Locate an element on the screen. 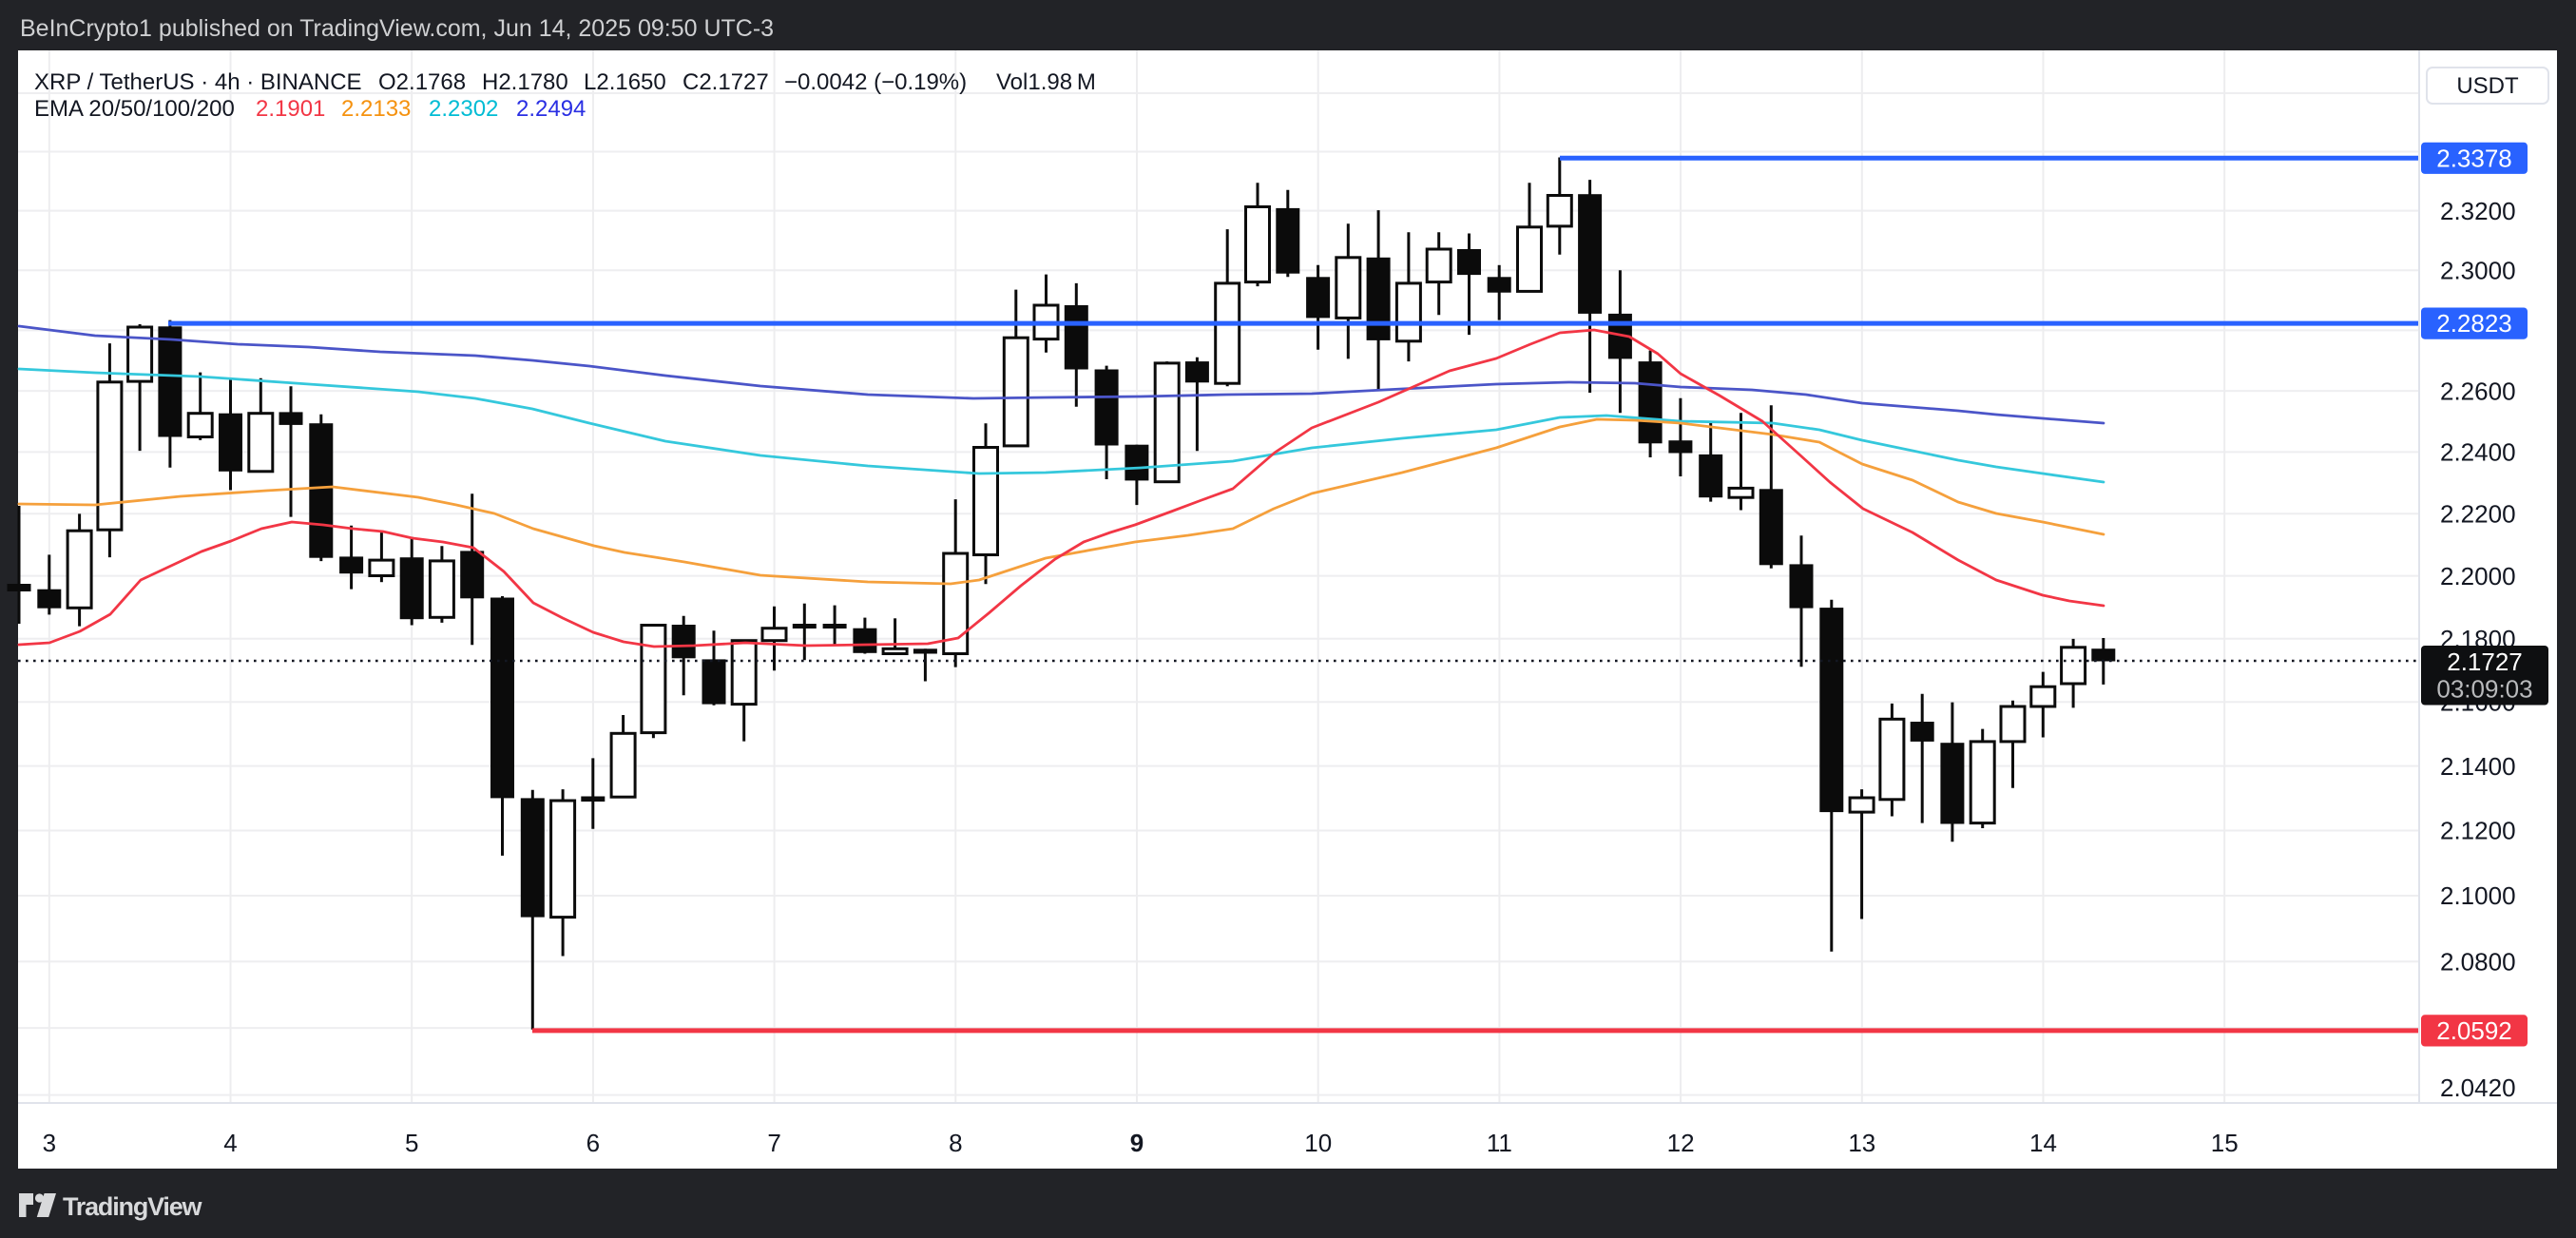 Image resolution: width=2576 pixels, height=1238 pixels. svg-text: EMA 20/50/100/200 is located at coordinates (134, 109).